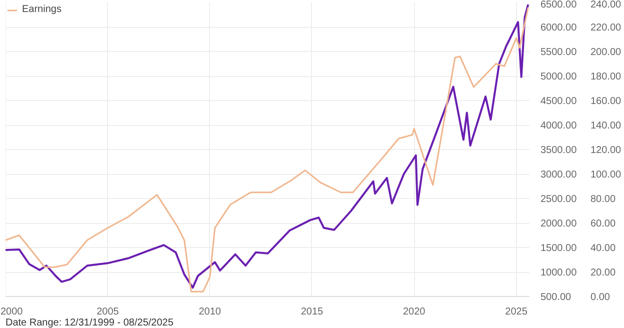 The width and height of the screenshot is (624, 328). Describe the element at coordinates (556, 297) in the screenshot. I see `y-tick-label: 500.00` at that location.